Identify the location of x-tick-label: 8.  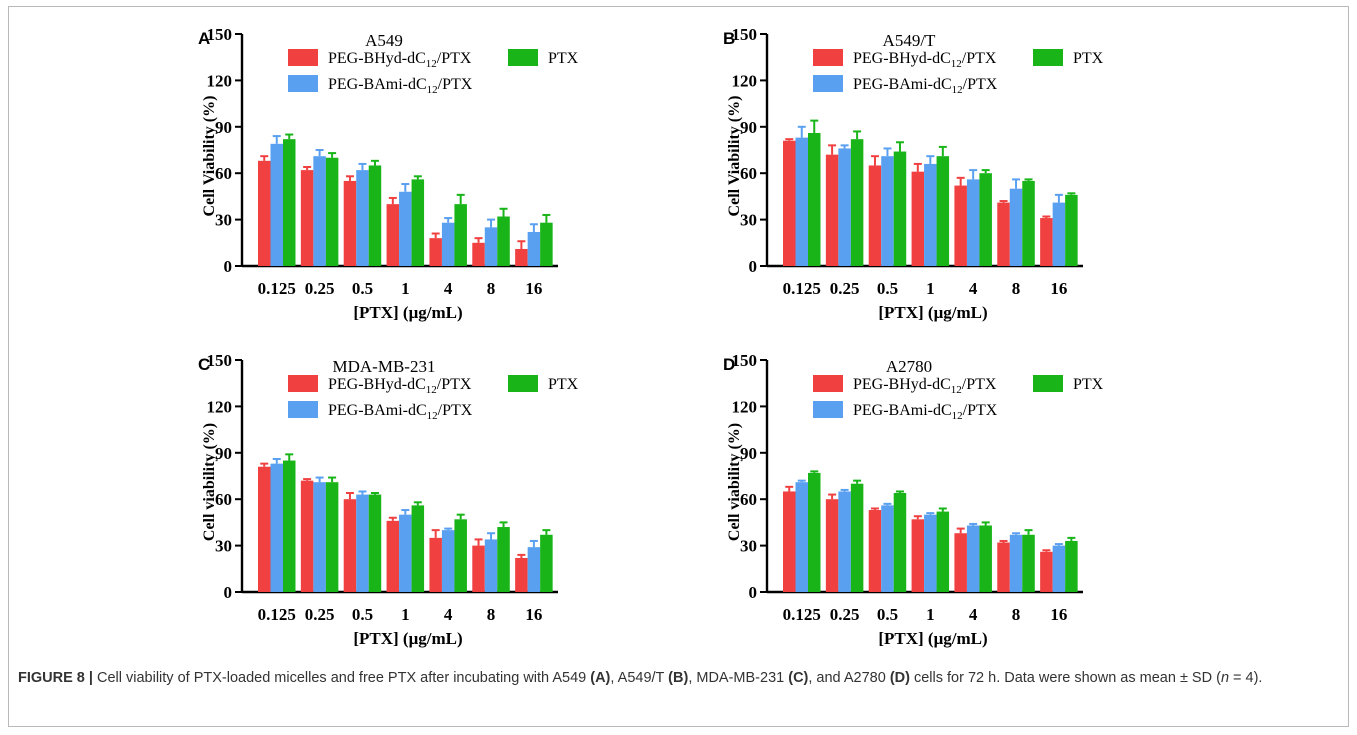
(1016, 288).